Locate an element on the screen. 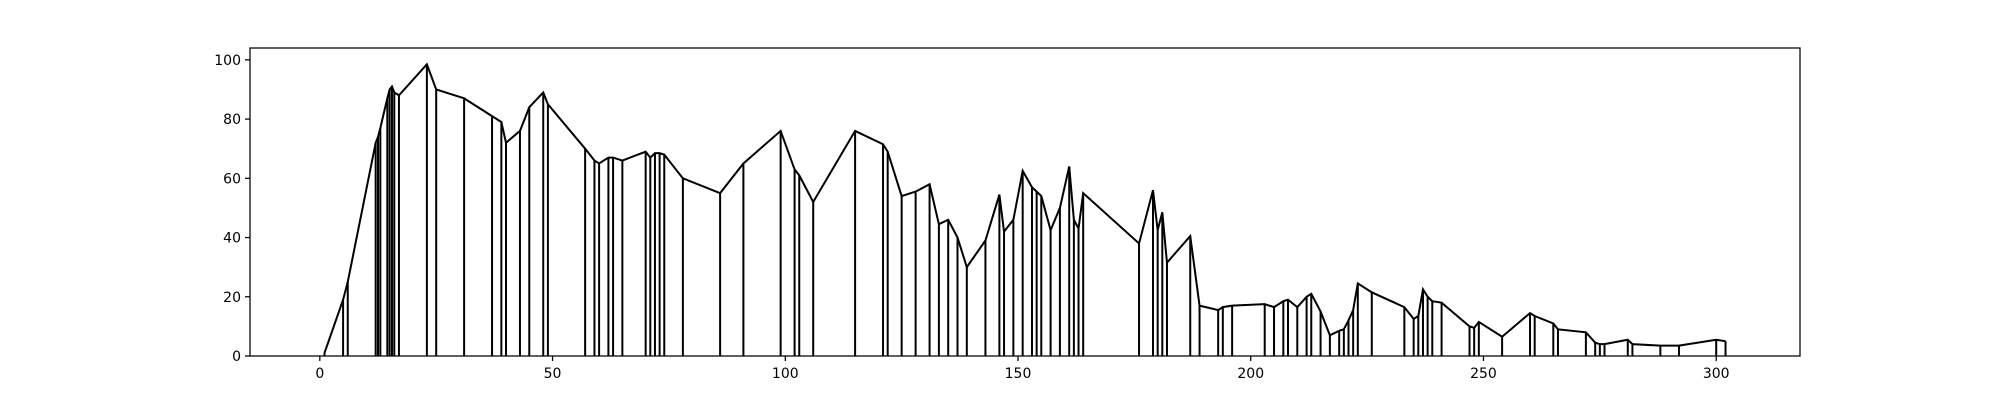 The height and width of the screenshot is (400, 2000). x-tick-label: 100 is located at coordinates (785, 374).